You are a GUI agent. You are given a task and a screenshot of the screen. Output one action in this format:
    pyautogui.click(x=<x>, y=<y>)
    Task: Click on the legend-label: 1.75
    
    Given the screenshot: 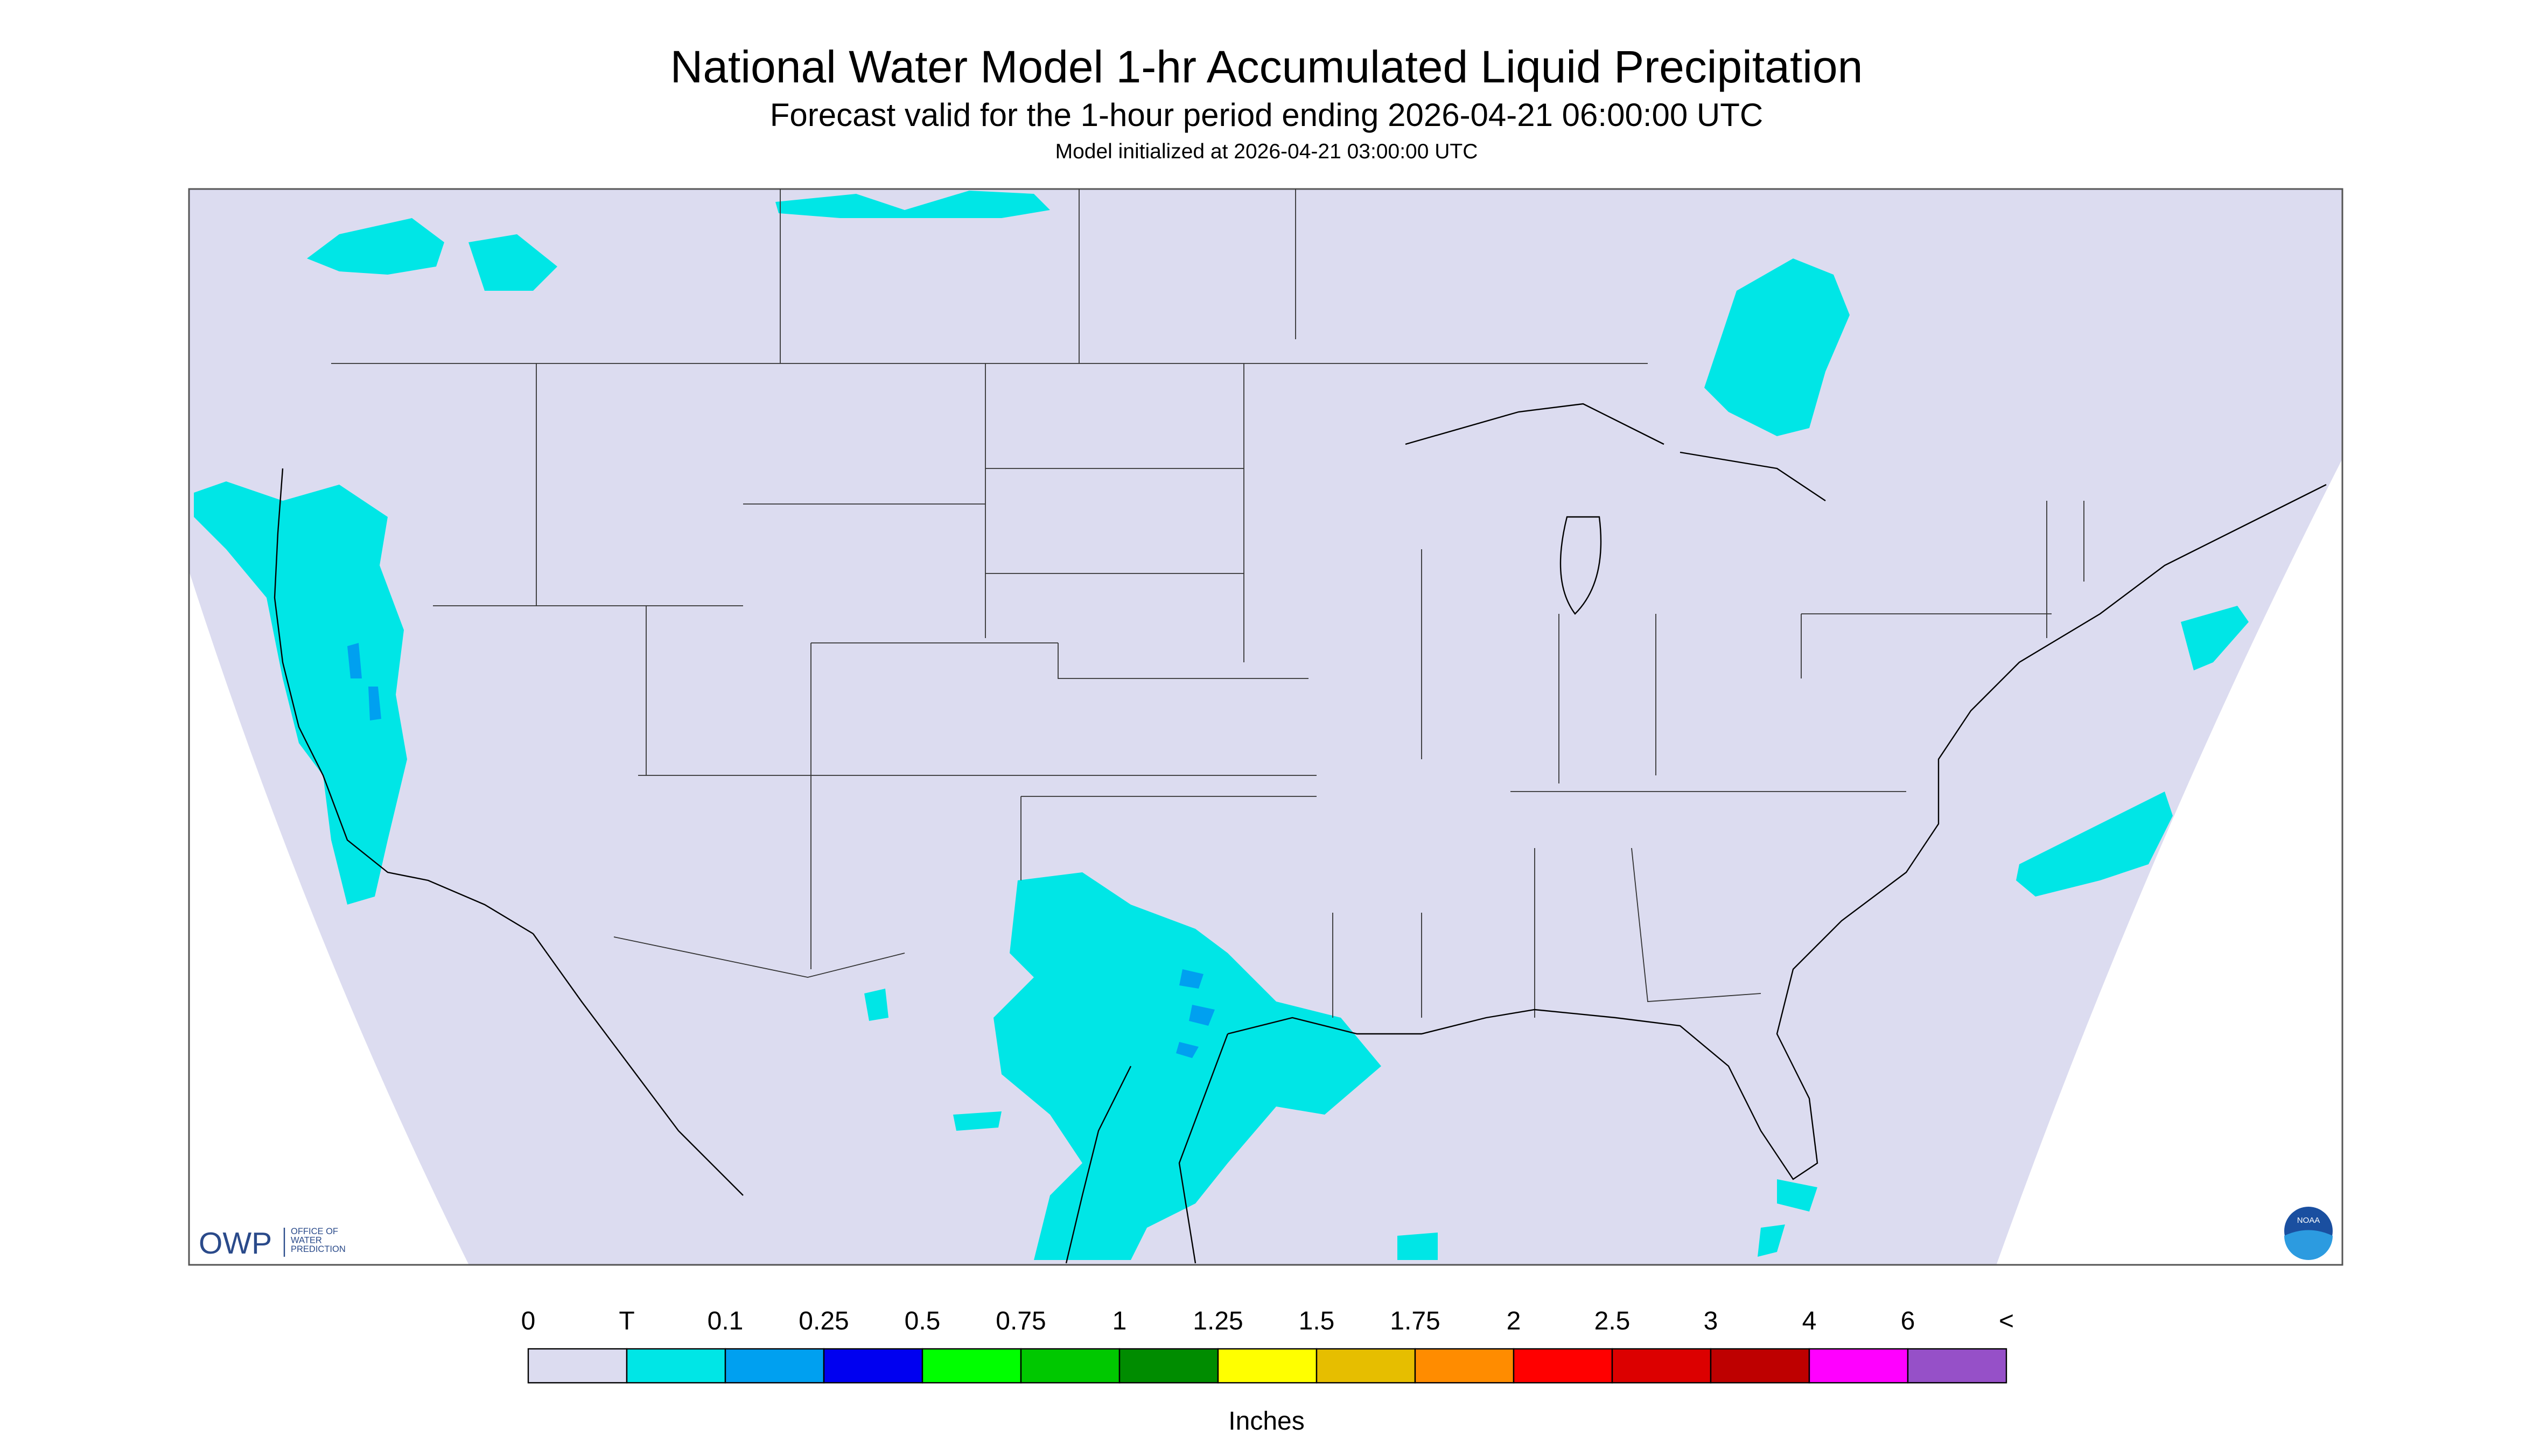 What is the action you would take?
    pyautogui.click(x=1415, y=1321)
    